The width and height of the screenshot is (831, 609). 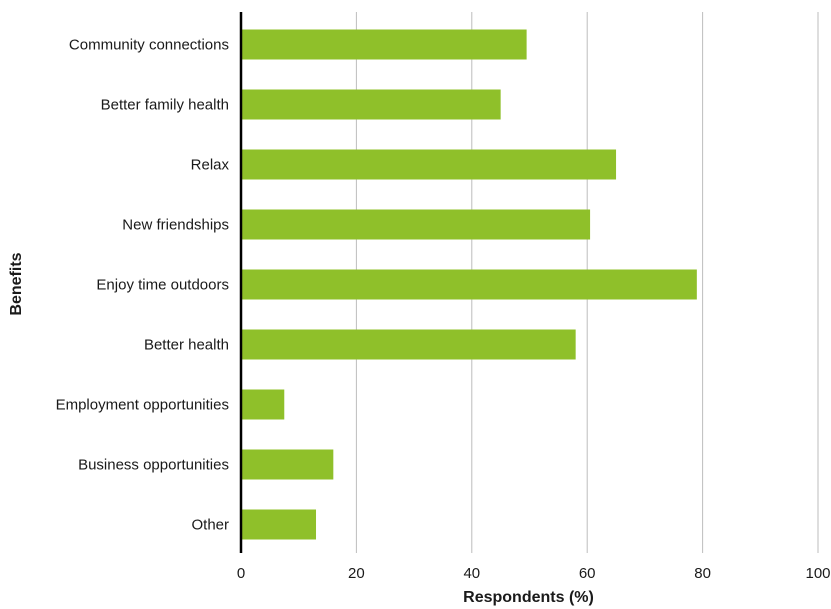 I want to click on category-label: Employment opportunities, so click(x=142, y=405).